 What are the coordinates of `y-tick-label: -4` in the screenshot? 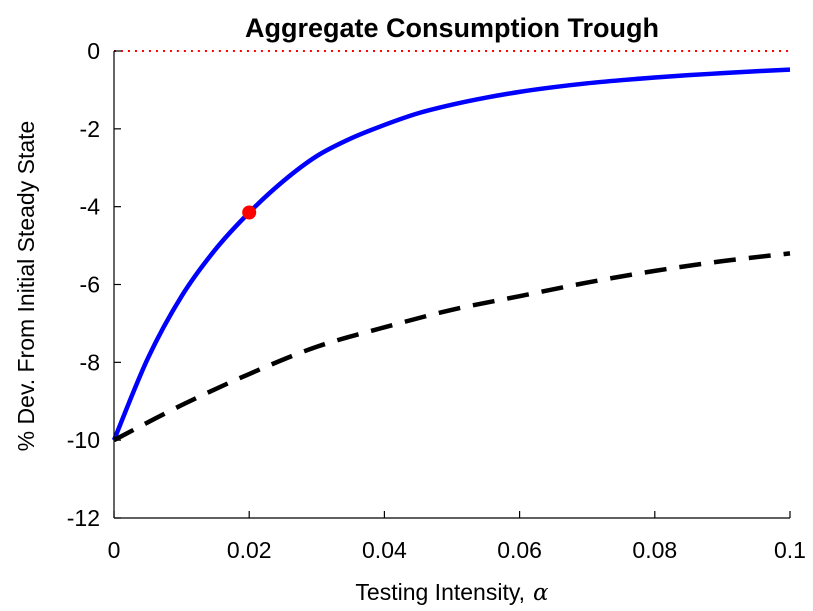 It's located at (90, 207).